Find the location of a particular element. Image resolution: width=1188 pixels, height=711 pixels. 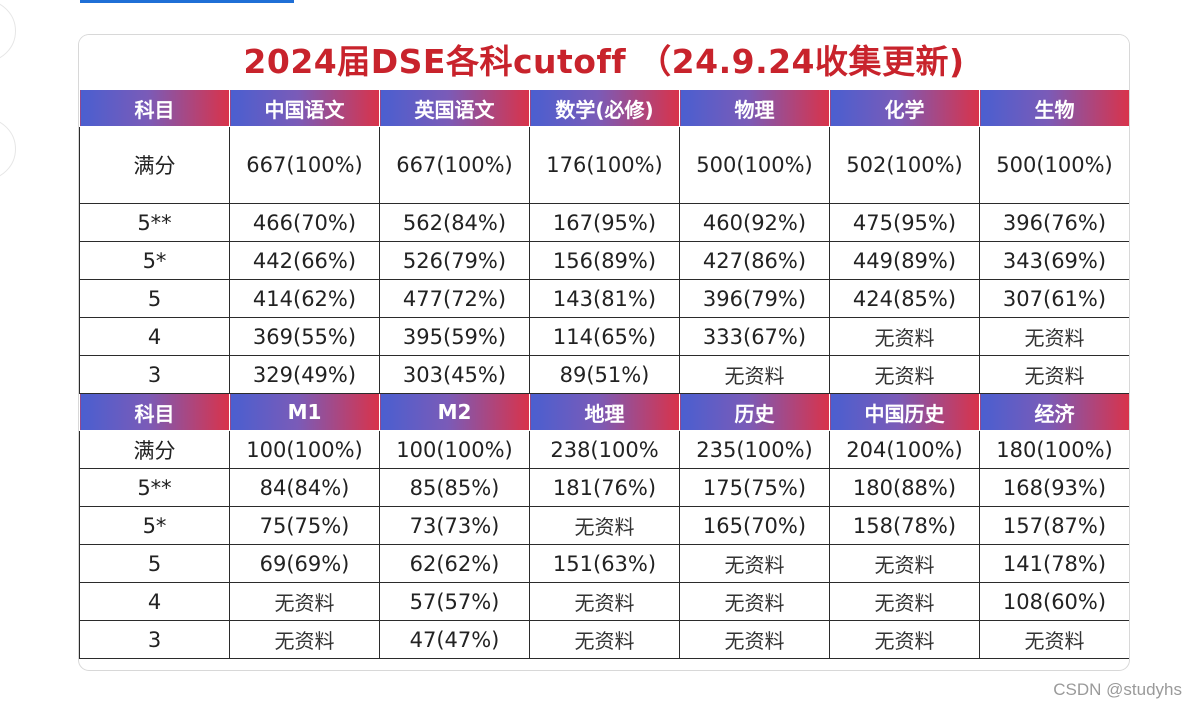

grade-cell: 5* is located at coordinates (154, 525).